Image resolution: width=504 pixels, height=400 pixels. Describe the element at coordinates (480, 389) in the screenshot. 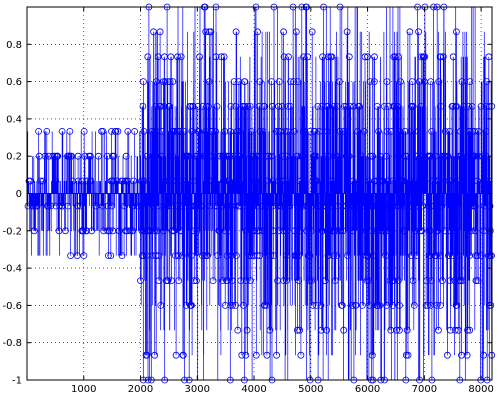

I see `x-tick-label: 8000` at that location.